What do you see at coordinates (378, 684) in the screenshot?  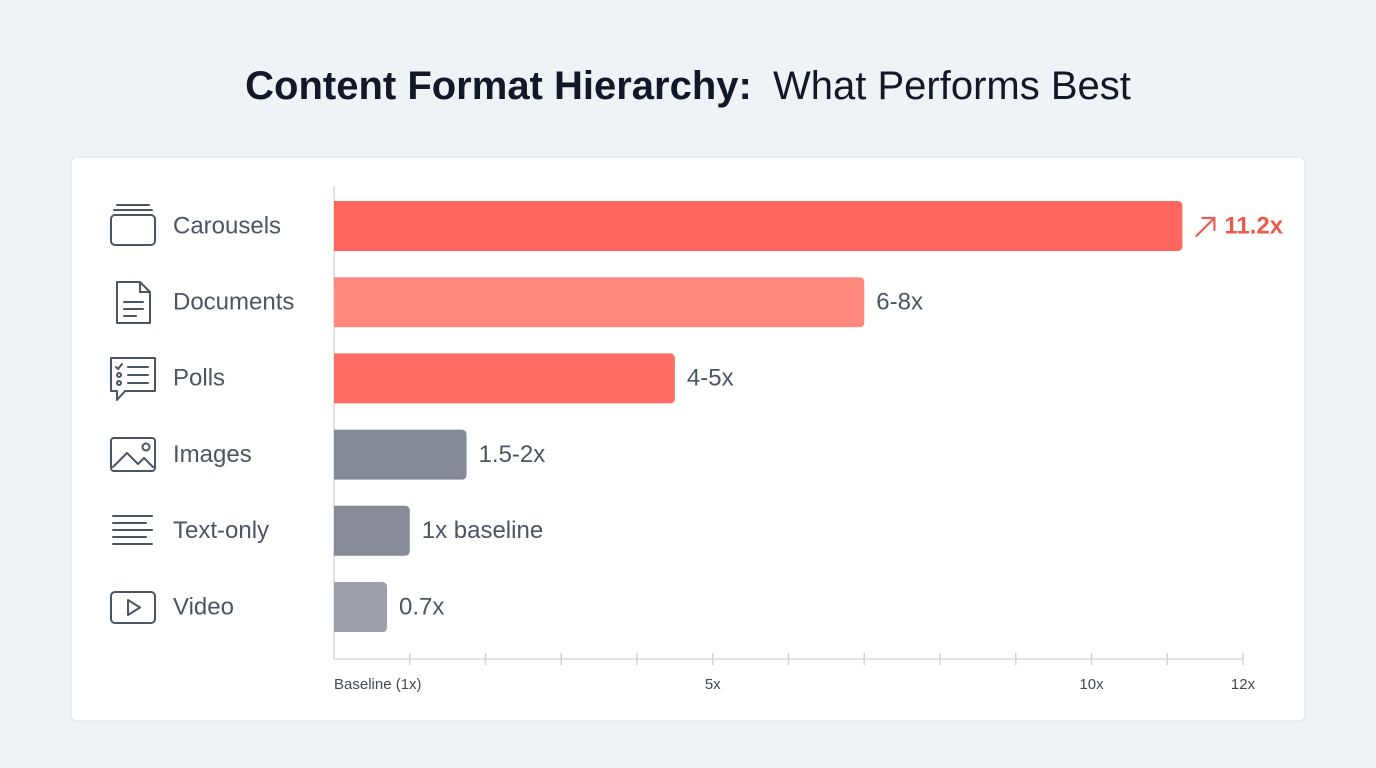 I see `x-tick-label: Baseline (1x)` at bounding box center [378, 684].